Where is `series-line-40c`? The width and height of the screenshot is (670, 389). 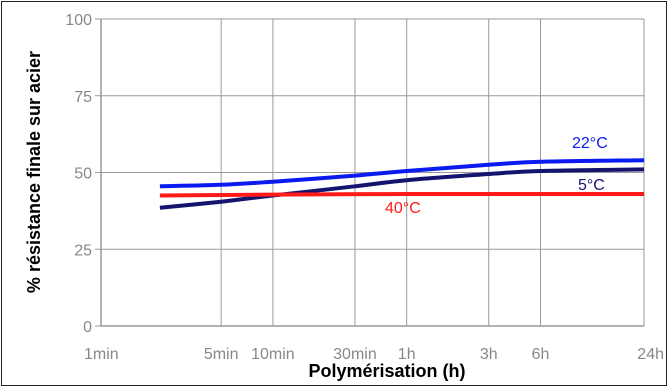
series-line-40c is located at coordinates (401, 194).